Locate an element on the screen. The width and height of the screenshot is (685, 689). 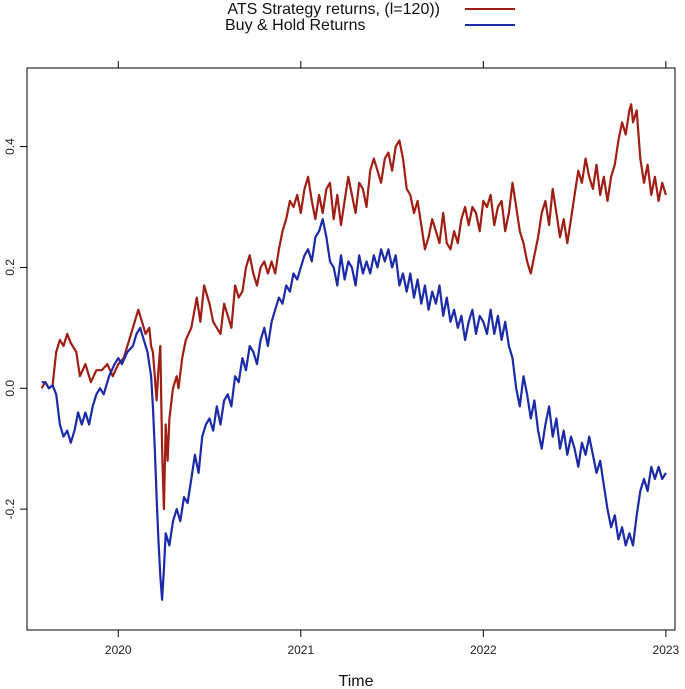
legend-label-ats: ATS Strategy returns, (l=120)) is located at coordinates (333, 9).